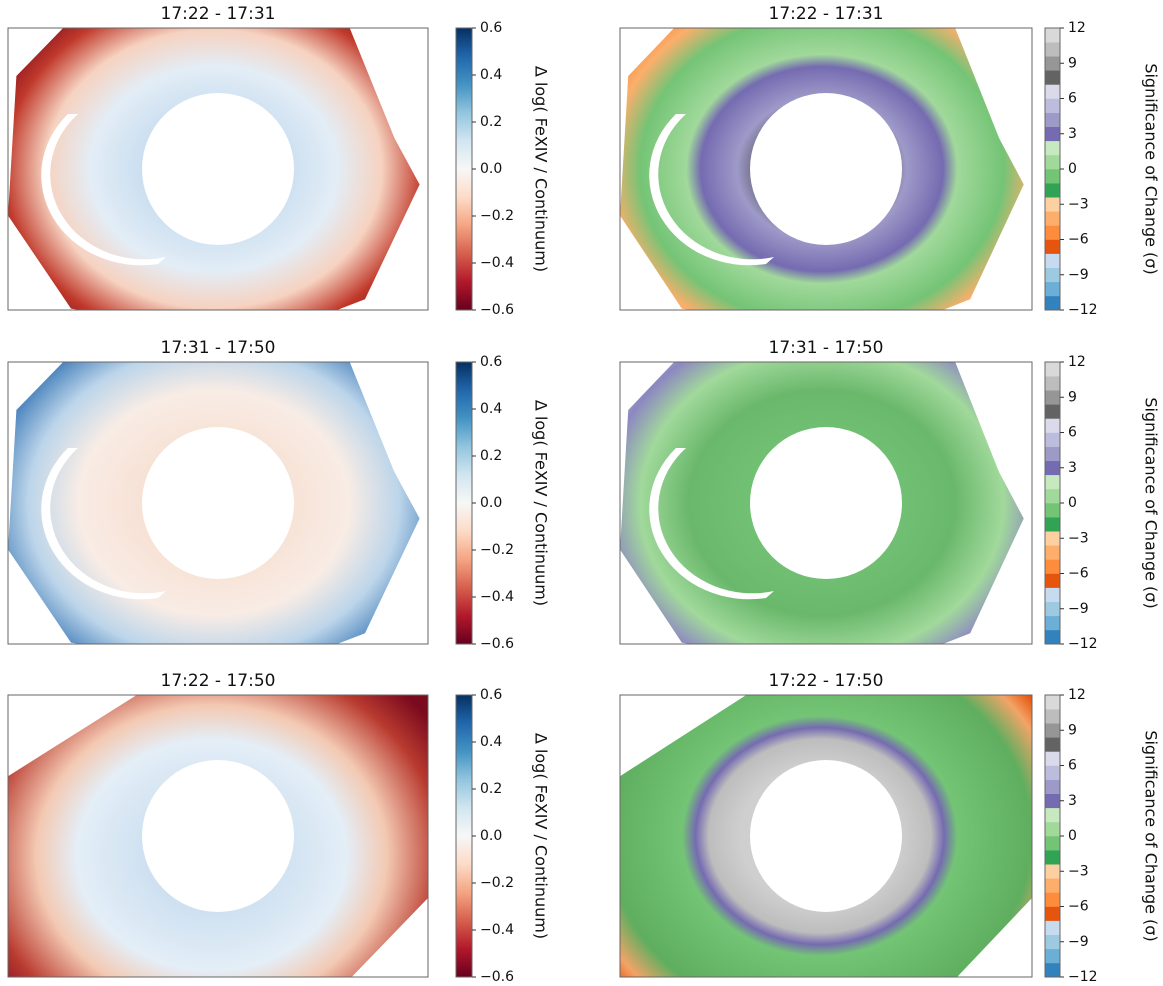 This screenshot has width=1163, height=986. What do you see at coordinates (826, 348) in the screenshot?
I see `panel-title: 17:31 - 17:50` at bounding box center [826, 348].